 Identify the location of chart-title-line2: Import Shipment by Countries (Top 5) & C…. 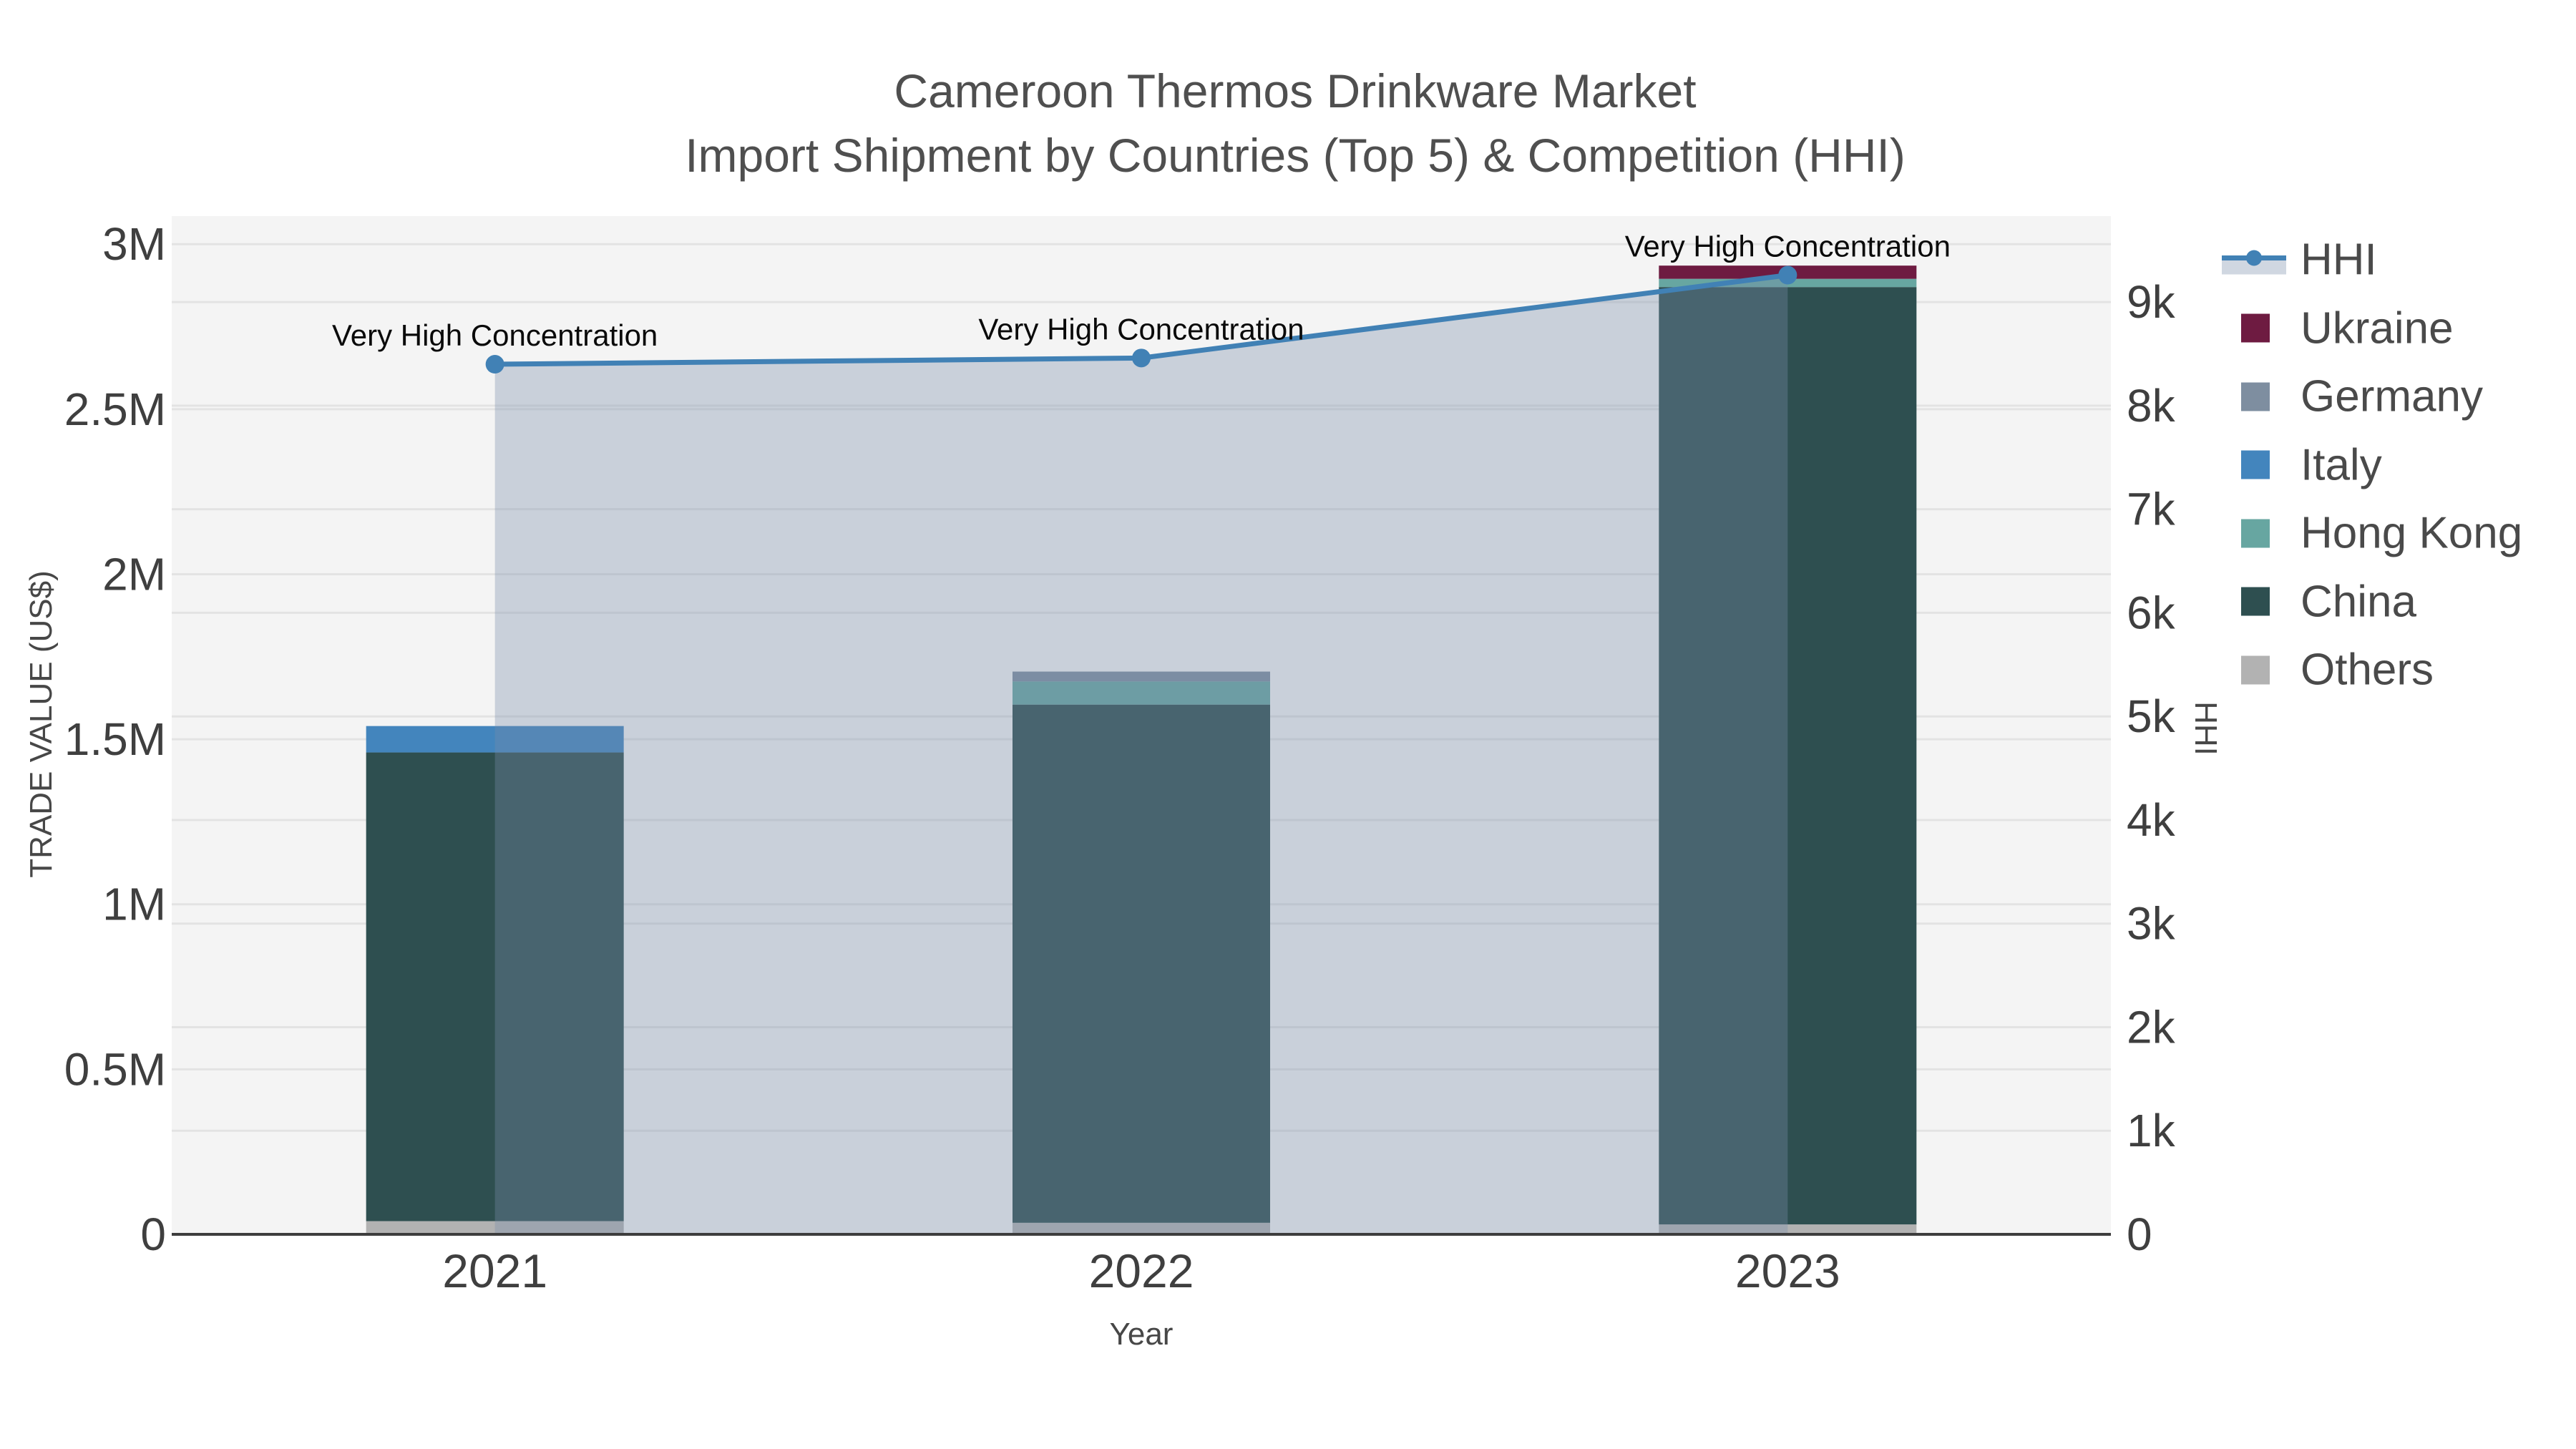
(1295, 155).